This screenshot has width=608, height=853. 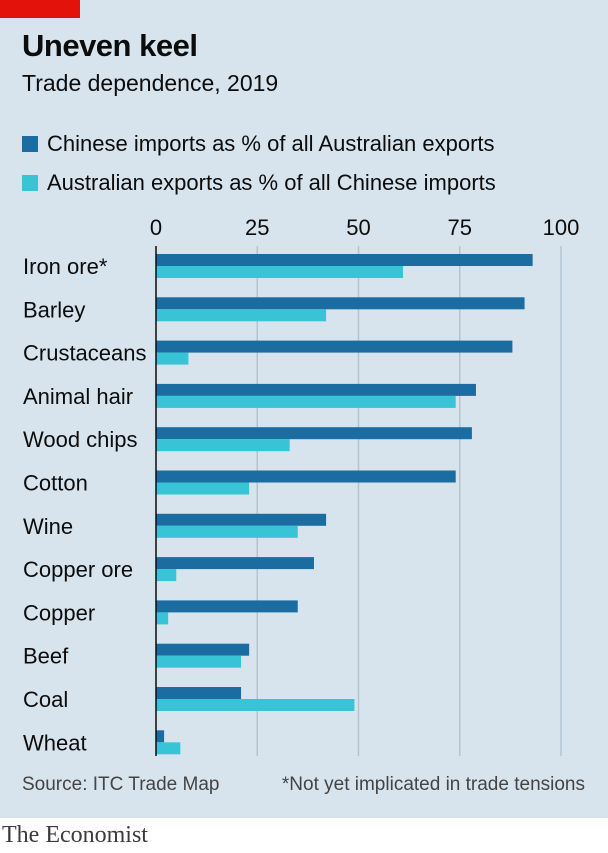 I want to click on category-label: Beef, so click(x=46, y=656).